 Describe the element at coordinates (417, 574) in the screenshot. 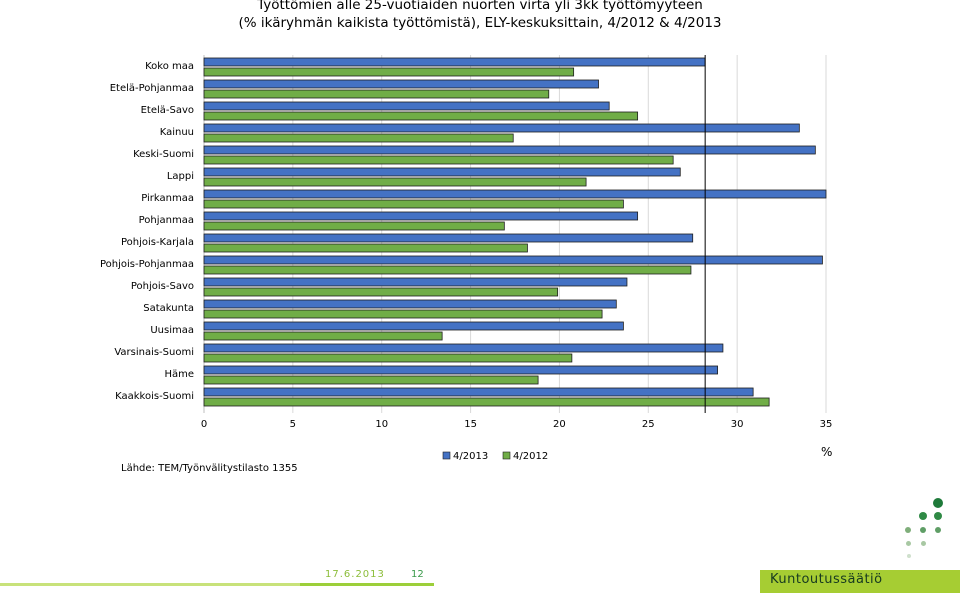

I see `page-number: 12` at that location.